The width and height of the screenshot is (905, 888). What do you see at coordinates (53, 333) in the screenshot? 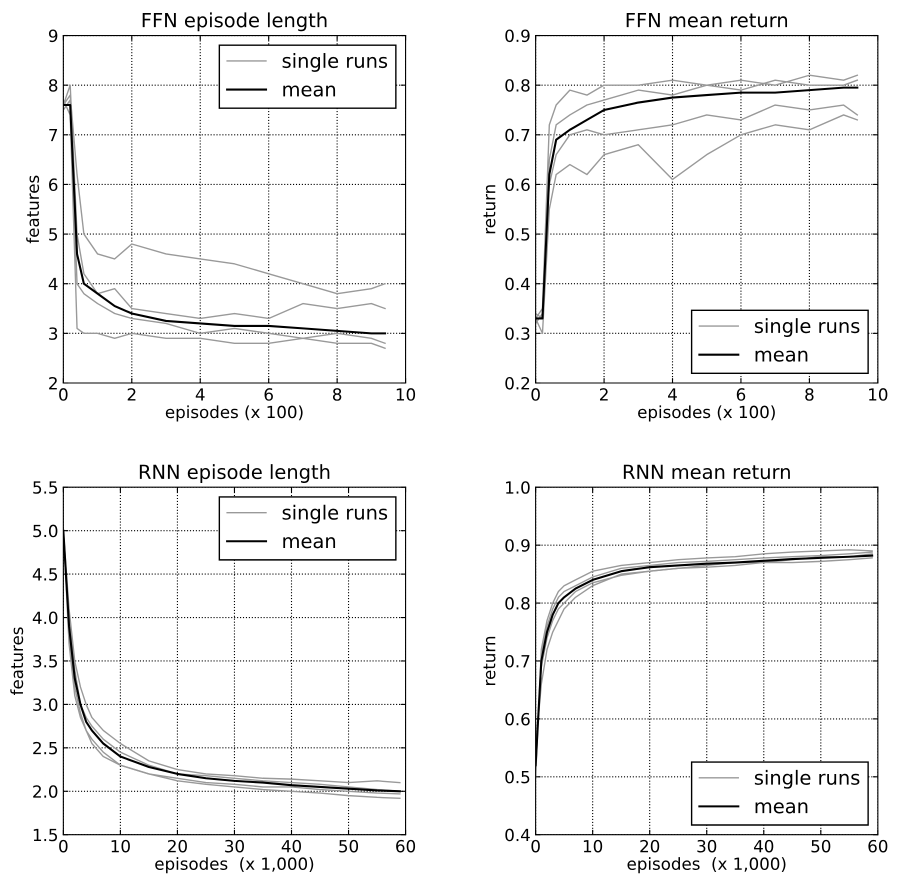
I see `y-tick-label: 3` at bounding box center [53, 333].